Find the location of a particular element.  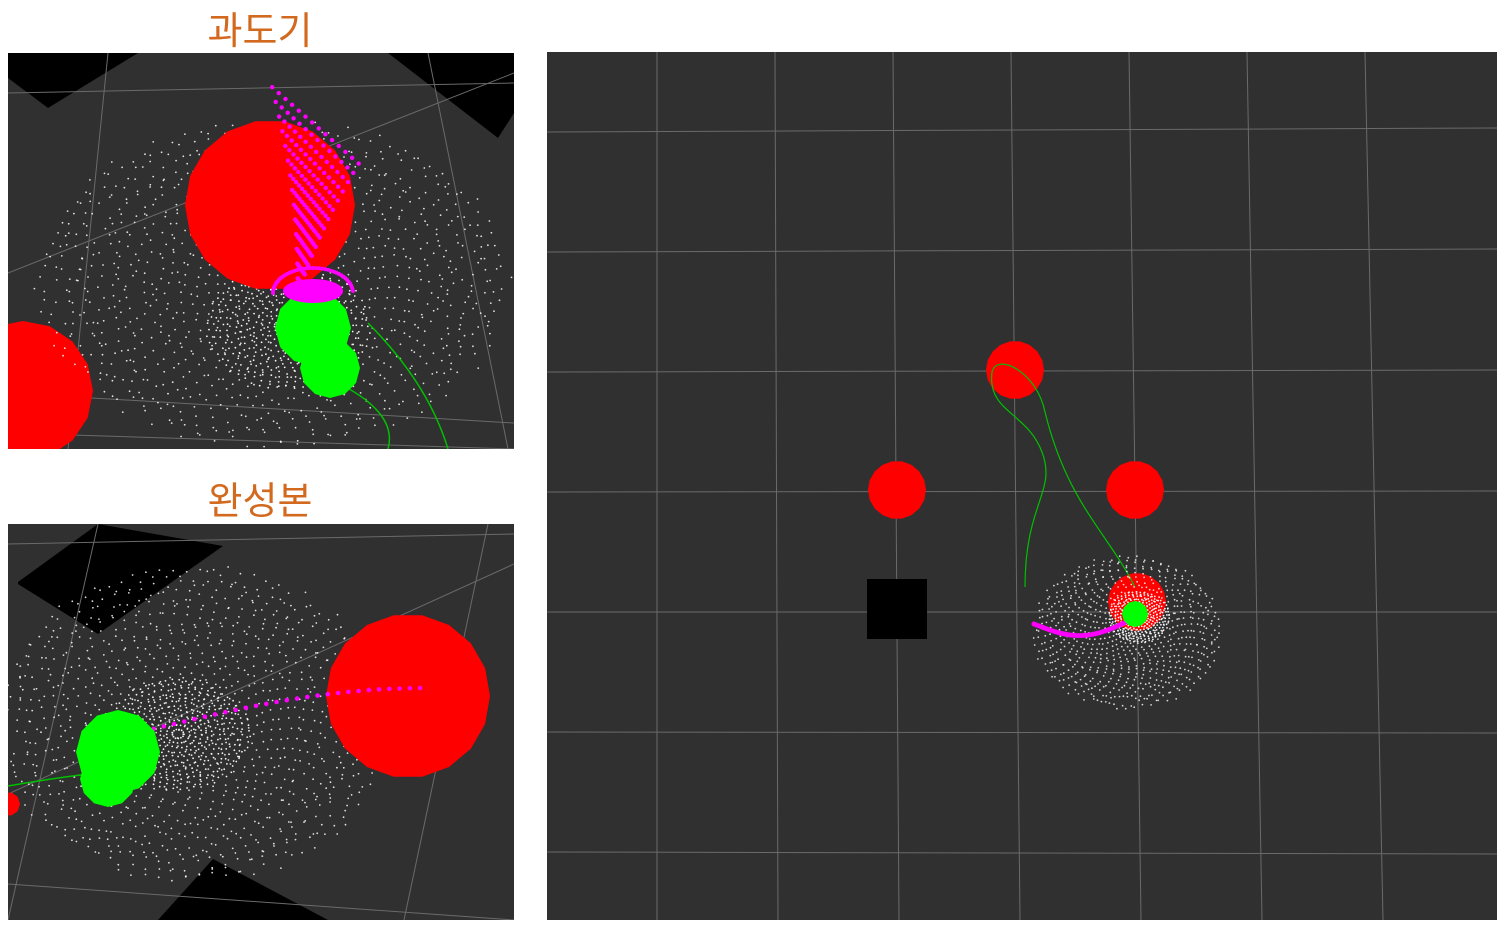

robot-heading is located at coordinates (313, 291).